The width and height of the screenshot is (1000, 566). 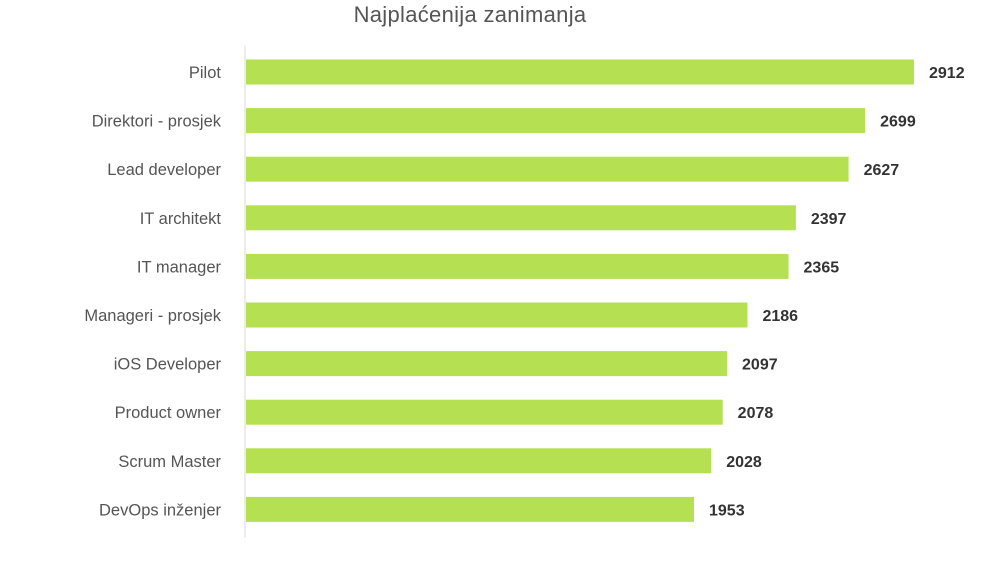 I want to click on value-label: 2699, so click(x=898, y=122).